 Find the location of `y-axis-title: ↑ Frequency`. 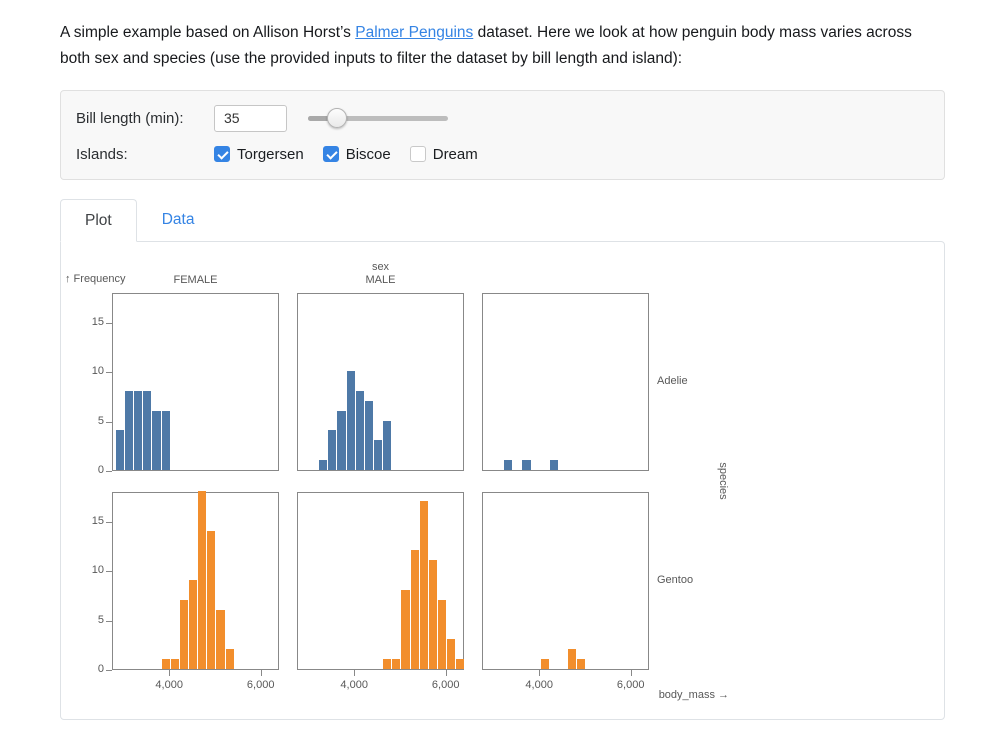

y-axis-title: ↑ Frequency is located at coordinates (95, 279).